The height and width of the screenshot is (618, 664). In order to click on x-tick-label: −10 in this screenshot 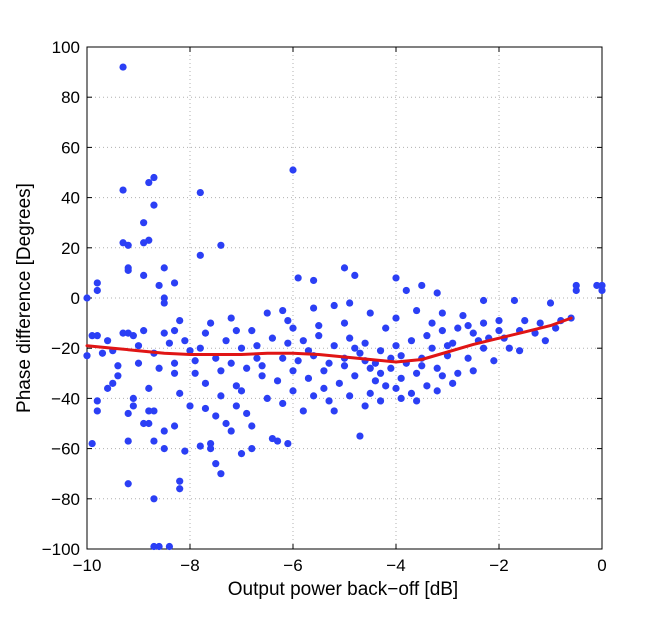, I will do `click(87, 565)`.